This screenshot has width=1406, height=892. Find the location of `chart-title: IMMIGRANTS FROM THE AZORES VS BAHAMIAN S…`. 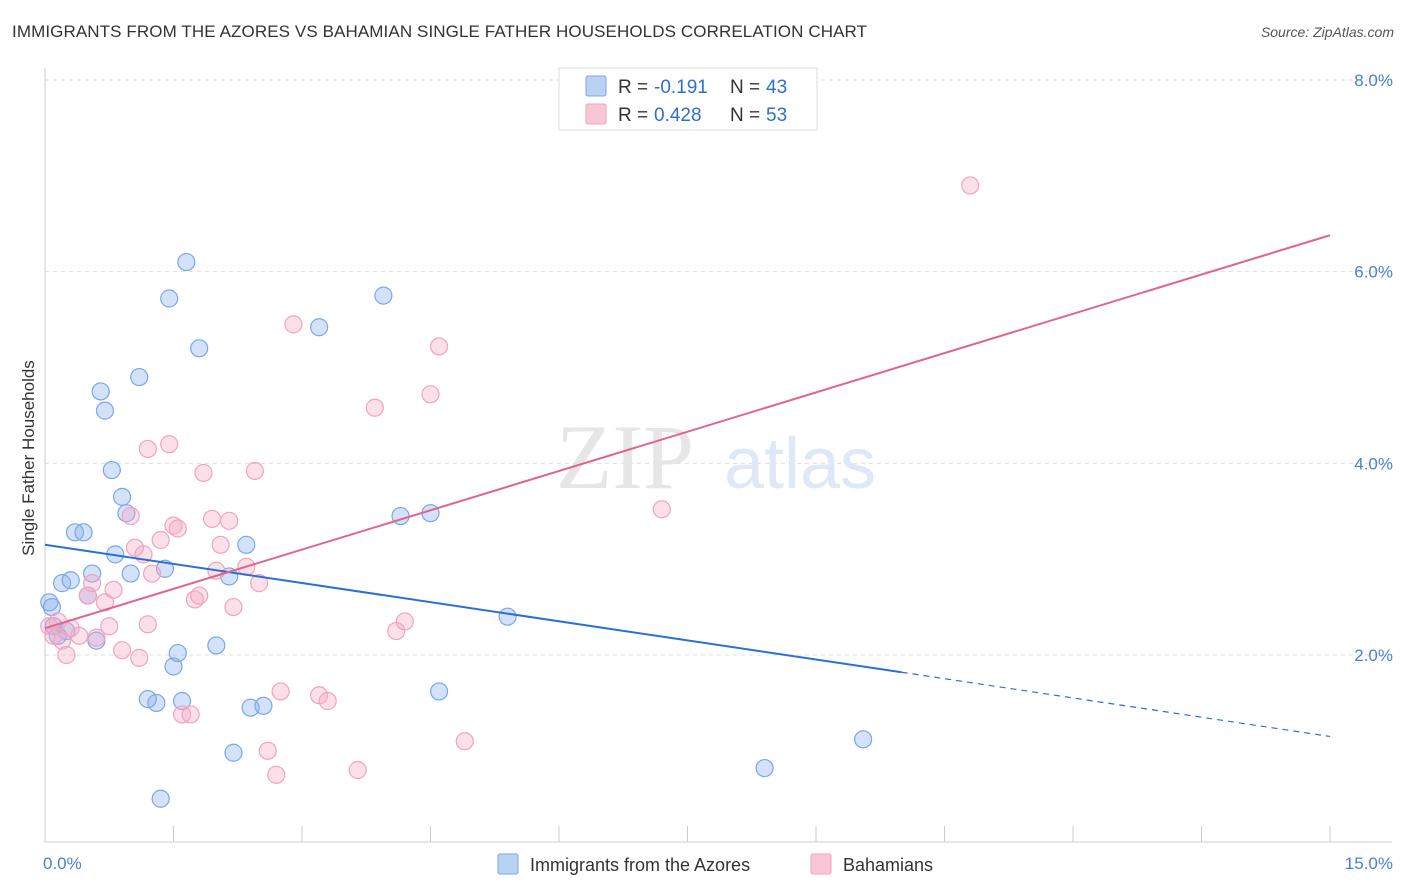

chart-title: IMMIGRANTS FROM THE AZORES VS BAHAMIAN S… is located at coordinates (440, 31).